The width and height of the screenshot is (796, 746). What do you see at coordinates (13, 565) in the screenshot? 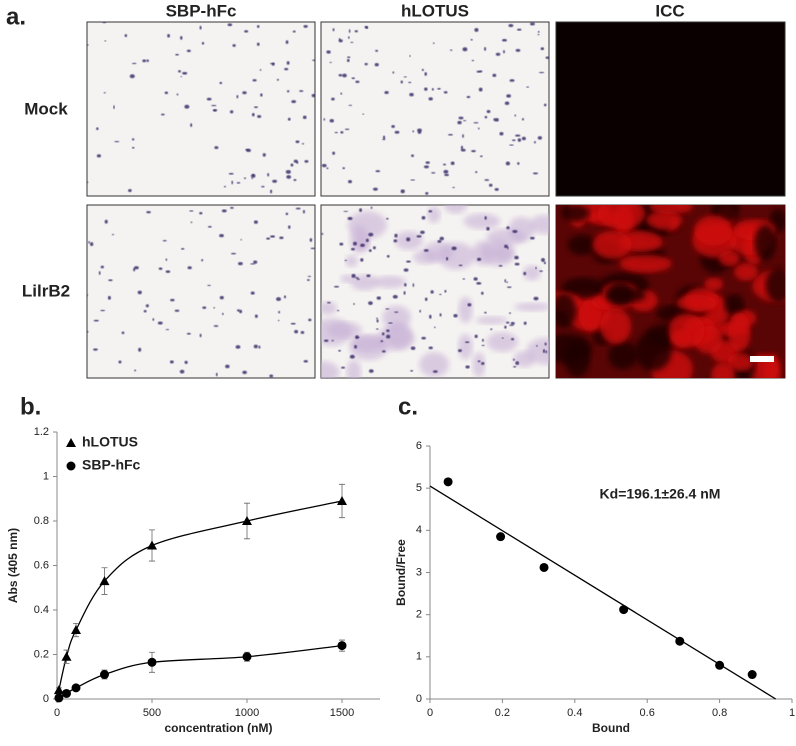
I see `y-axis-label: Abs (405 nm)` at bounding box center [13, 565].